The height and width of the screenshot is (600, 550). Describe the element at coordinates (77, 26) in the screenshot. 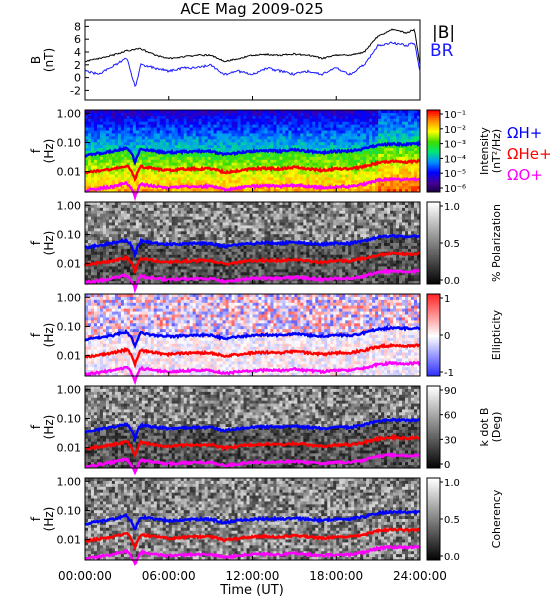

I see `field-y-tick-label: 8` at that location.